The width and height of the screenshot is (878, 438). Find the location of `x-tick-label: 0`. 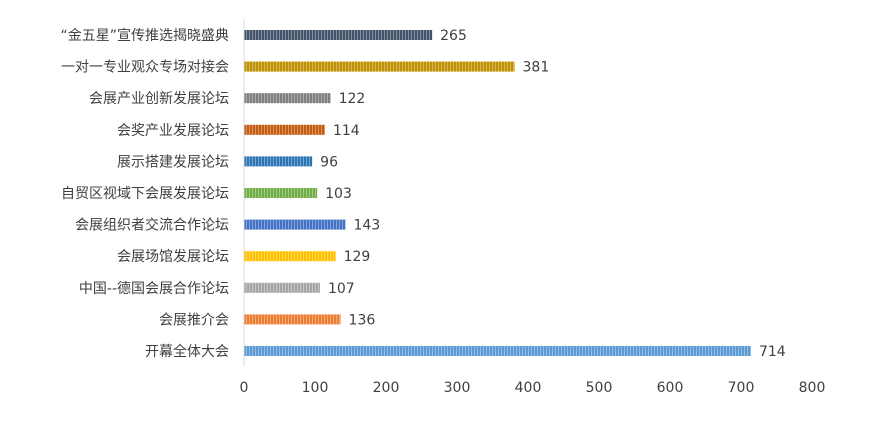

x-tick-label: 0 is located at coordinates (244, 388).